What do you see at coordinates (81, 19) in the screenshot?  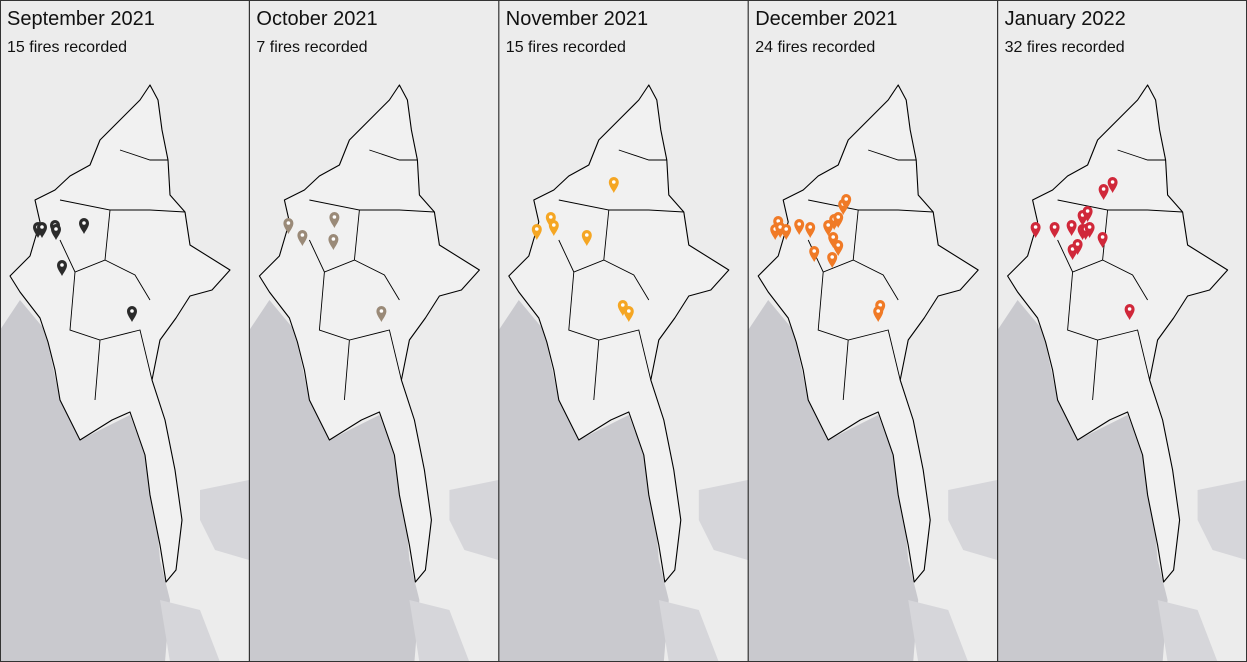 I see `panel-title: September 2021` at bounding box center [81, 19].